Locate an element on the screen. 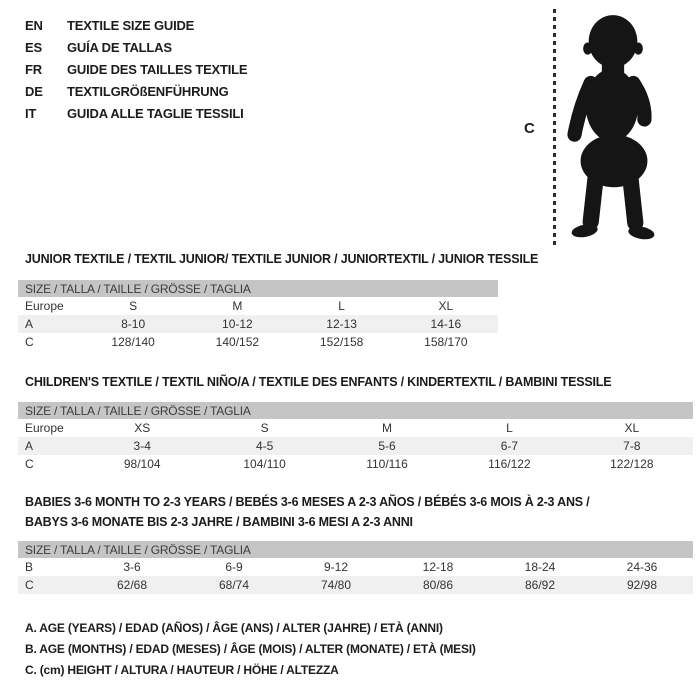 The image size is (700, 700). months-cell: 9-12 is located at coordinates (336, 567).